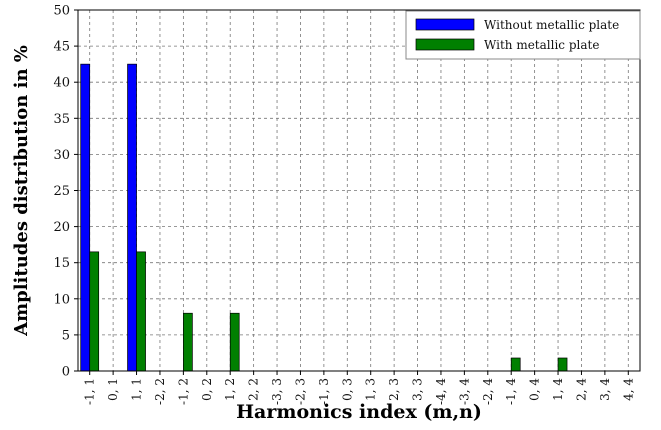 The width and height of the screenshot is (661, 430). Describe the element at coordinates (61, 83) in the screenshot. I see `y-tick-label: 40` at that location.